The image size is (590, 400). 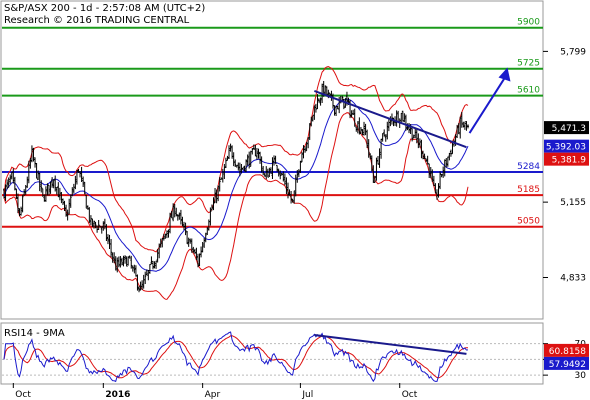 What do you see at coordinates (566, 363) in the screenshot?
I see `rsi-badge-rsi-bg` at bounding box center [566, 363].